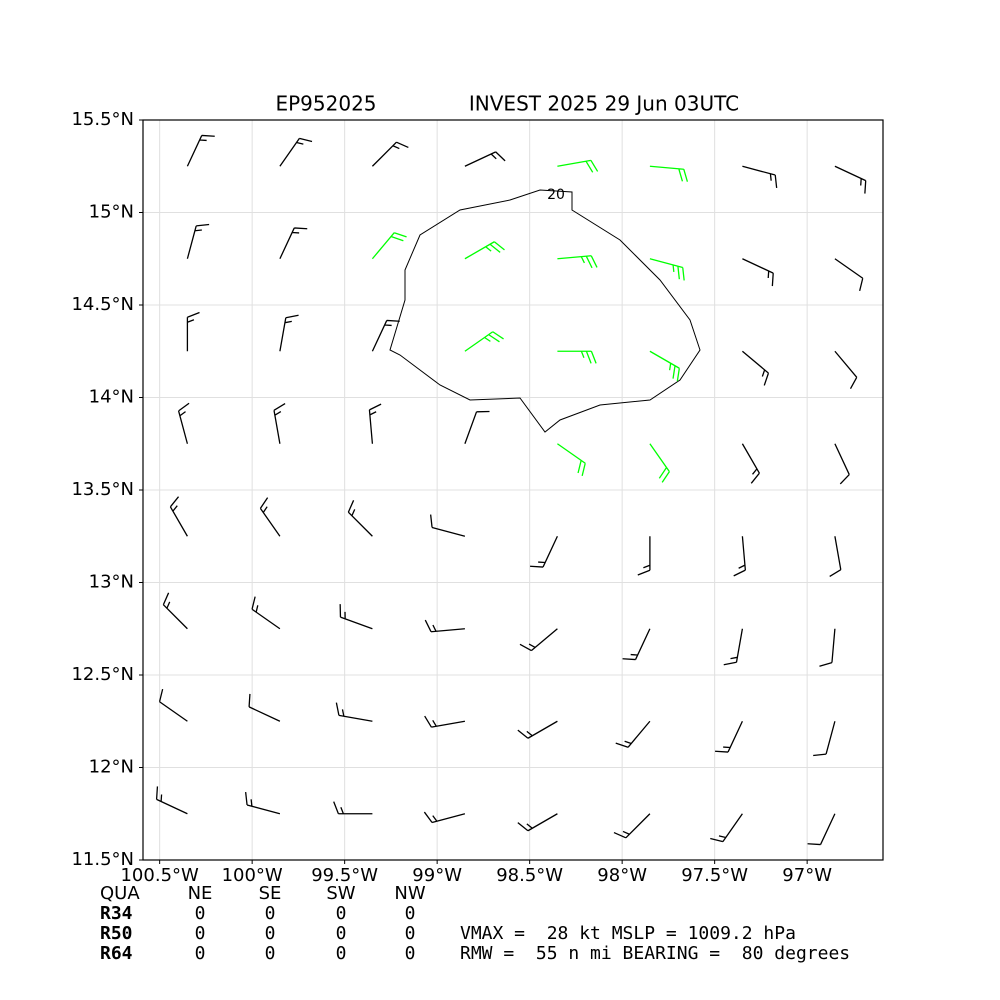  What do you see at coordinates (604, 104) in the screenshot?
I see `chart-title: INVEST 2025 29 Jun 03UTC` at bounding box center [604, 104].